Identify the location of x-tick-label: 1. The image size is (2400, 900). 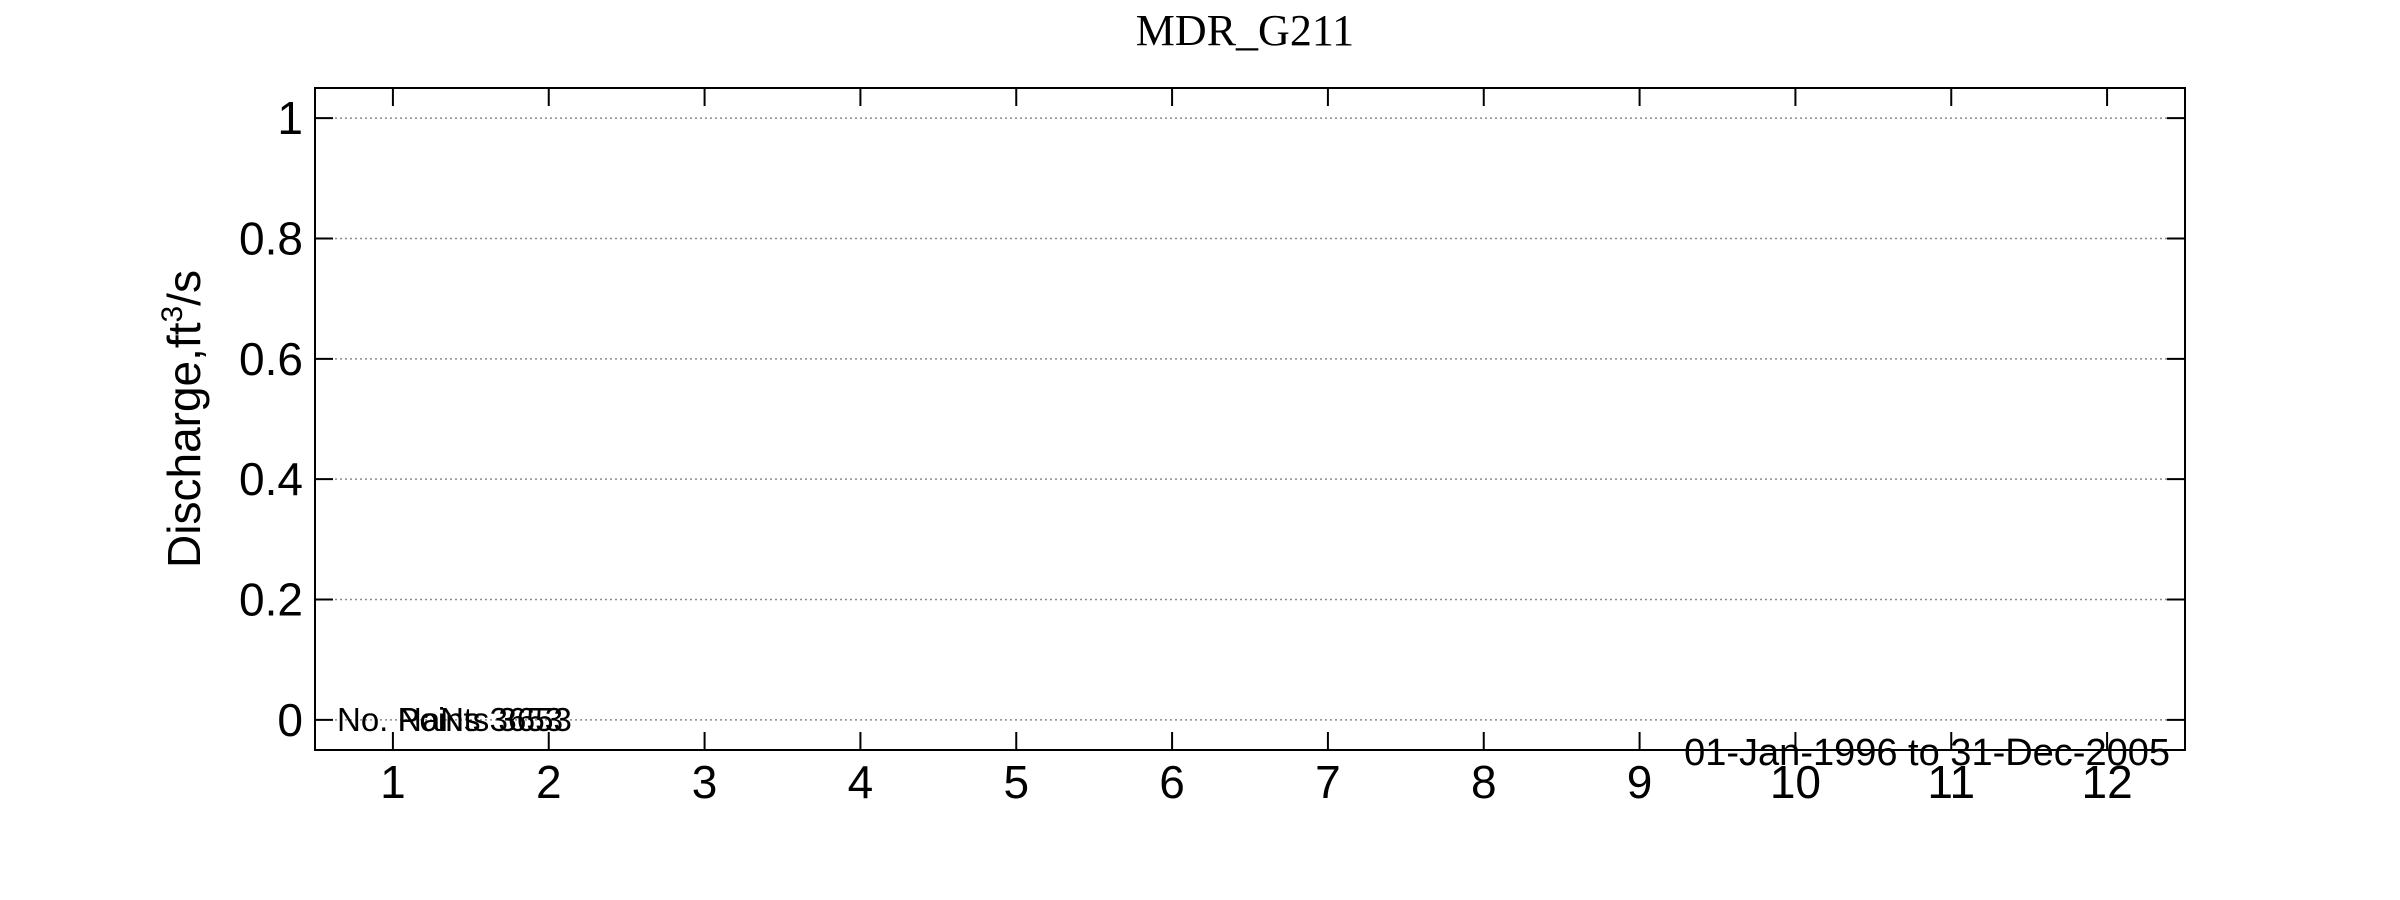
(393, 782).